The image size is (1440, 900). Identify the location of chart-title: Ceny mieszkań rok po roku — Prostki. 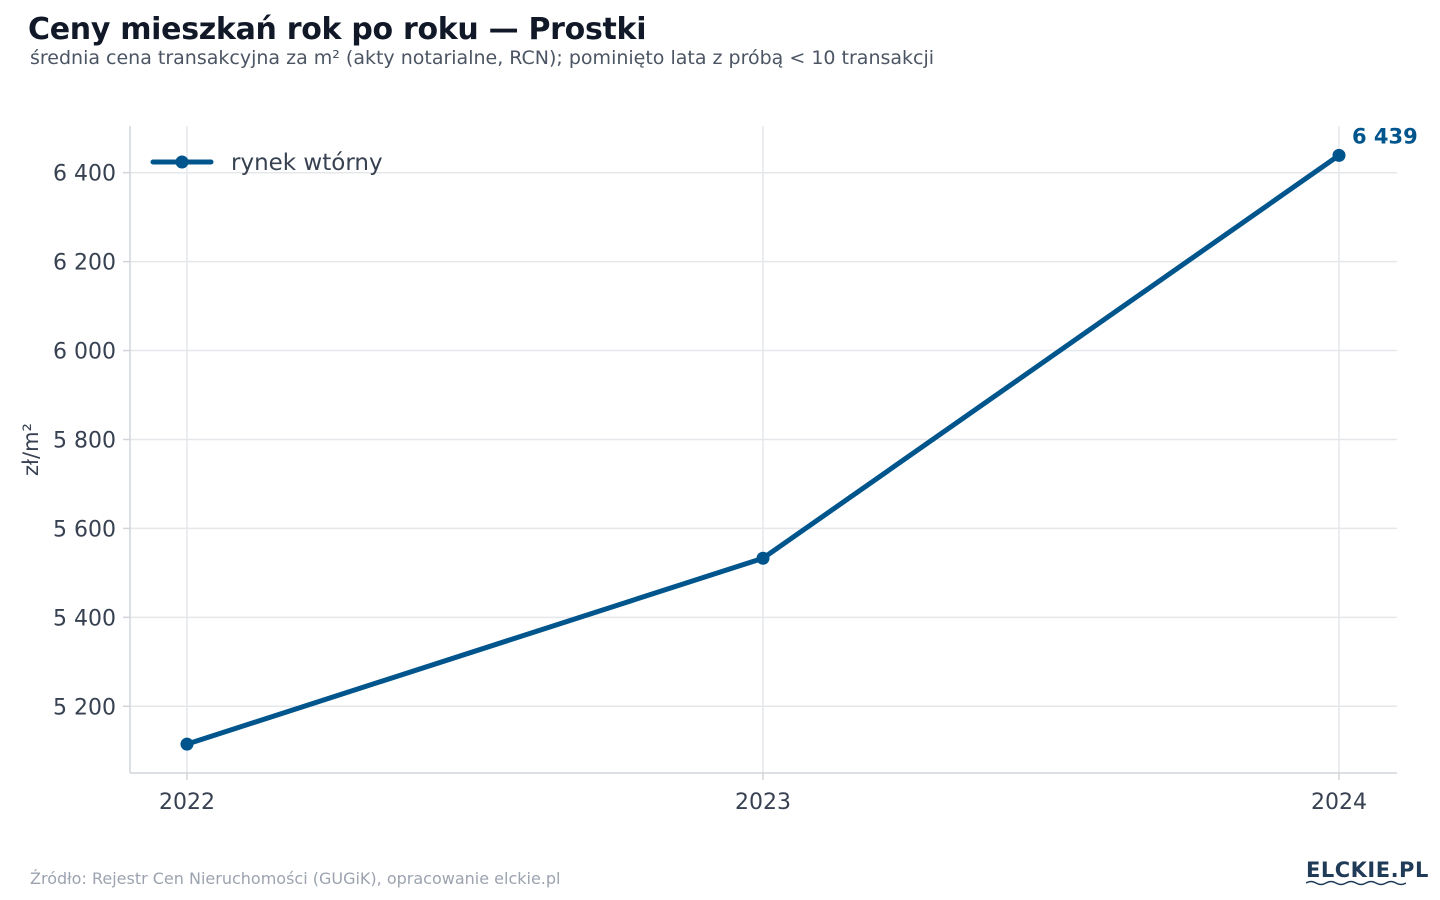
(337, 29).